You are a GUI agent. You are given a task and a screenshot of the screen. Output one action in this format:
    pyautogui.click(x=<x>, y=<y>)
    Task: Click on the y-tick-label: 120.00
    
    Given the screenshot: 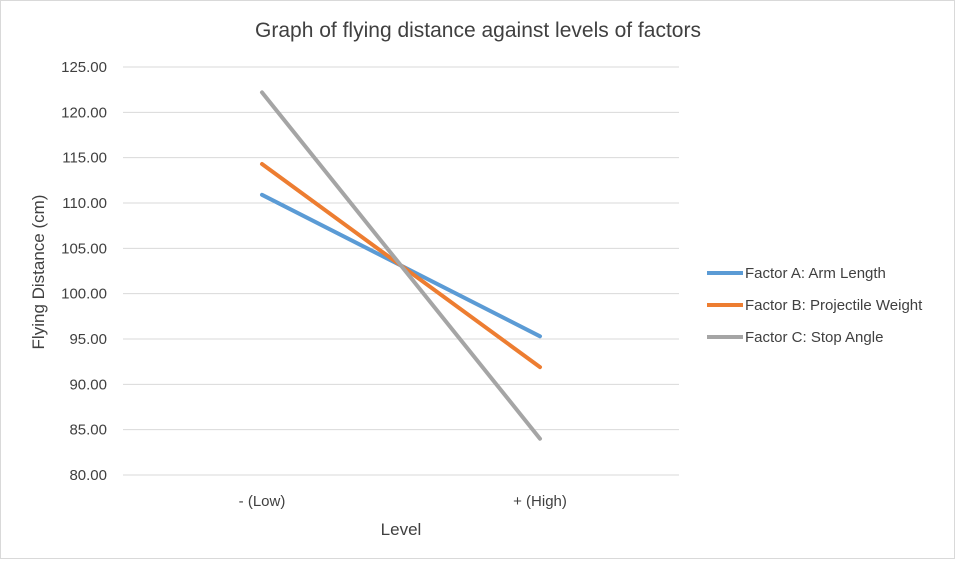 What is the action you would take?
    pyautogui.click(x=84, y=112)
    